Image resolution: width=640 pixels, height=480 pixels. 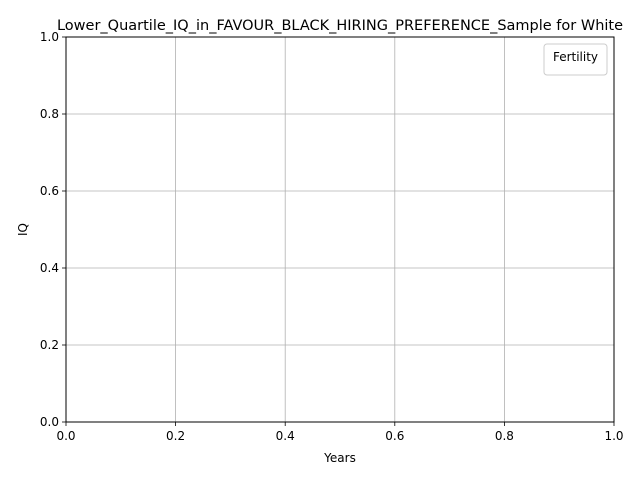 What do you see at coordinates (49, 422) in the screenshot?
I see `y-tick-label: 0.0` at bounding box center [49, 422].